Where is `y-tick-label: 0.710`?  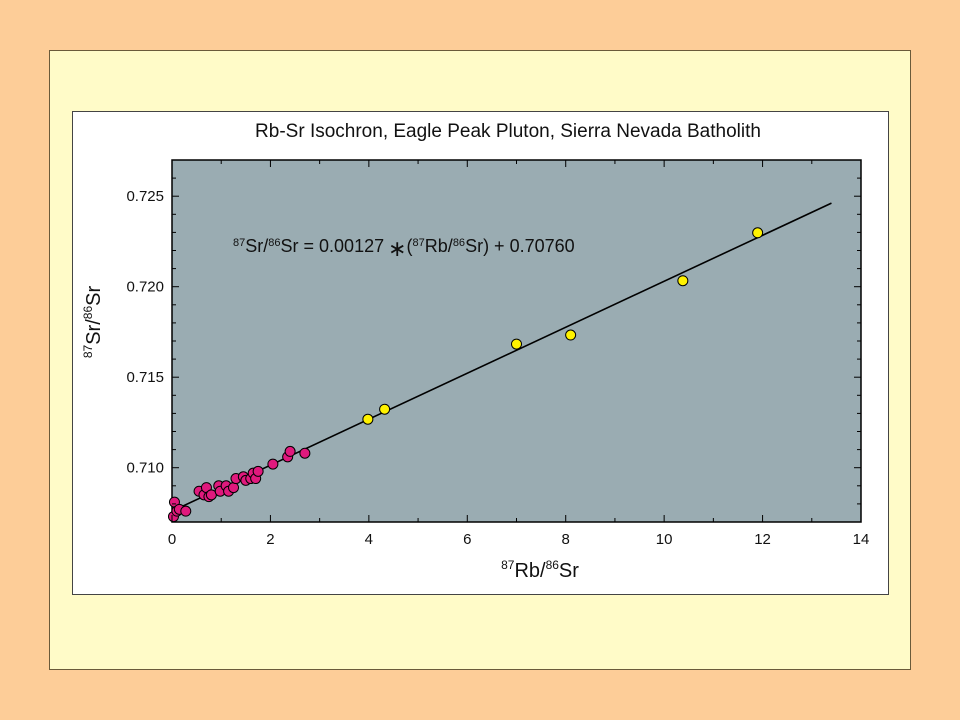
y-tick-label: 0.710 is located at coordinates (145, 468).